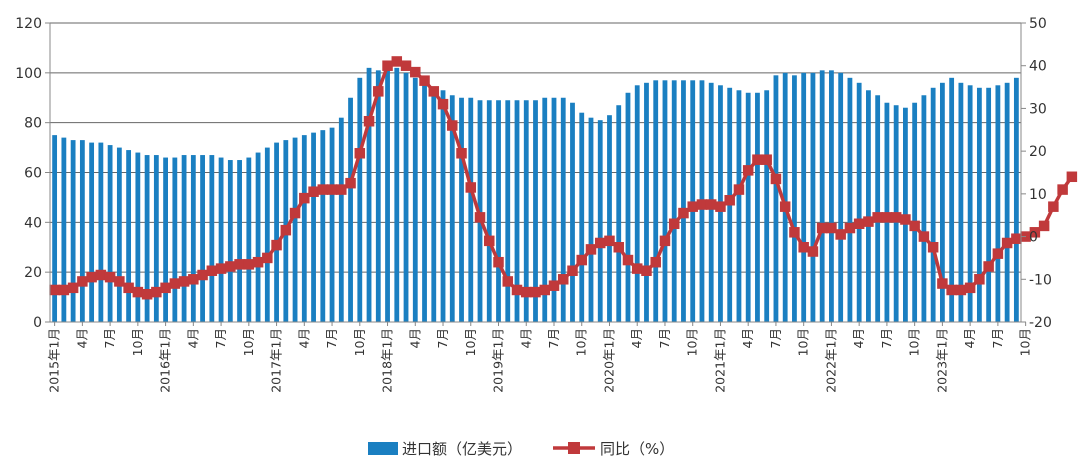 Image resolution: width=1080 pixels, height=469 pixels. What do you see at coordinates (33, 174) in the screenshot?
I see `left-tick-label: 60` at bounding box center [33, 174].